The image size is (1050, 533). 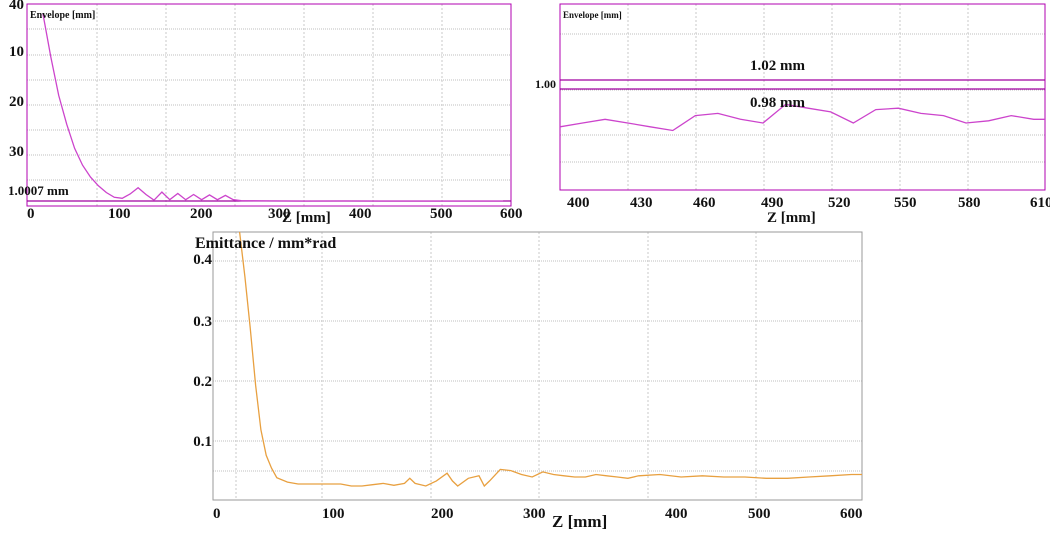 I want to click on x-tick-label: 580, so click(x=969, y=203).